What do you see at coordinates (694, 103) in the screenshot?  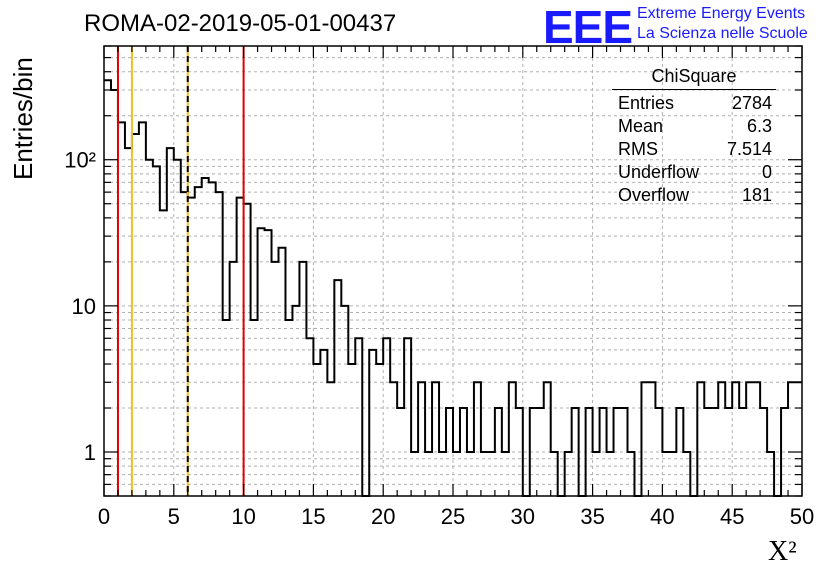 I see `stats-row-entries: Entries 2784` at bounding box center [694, 103].